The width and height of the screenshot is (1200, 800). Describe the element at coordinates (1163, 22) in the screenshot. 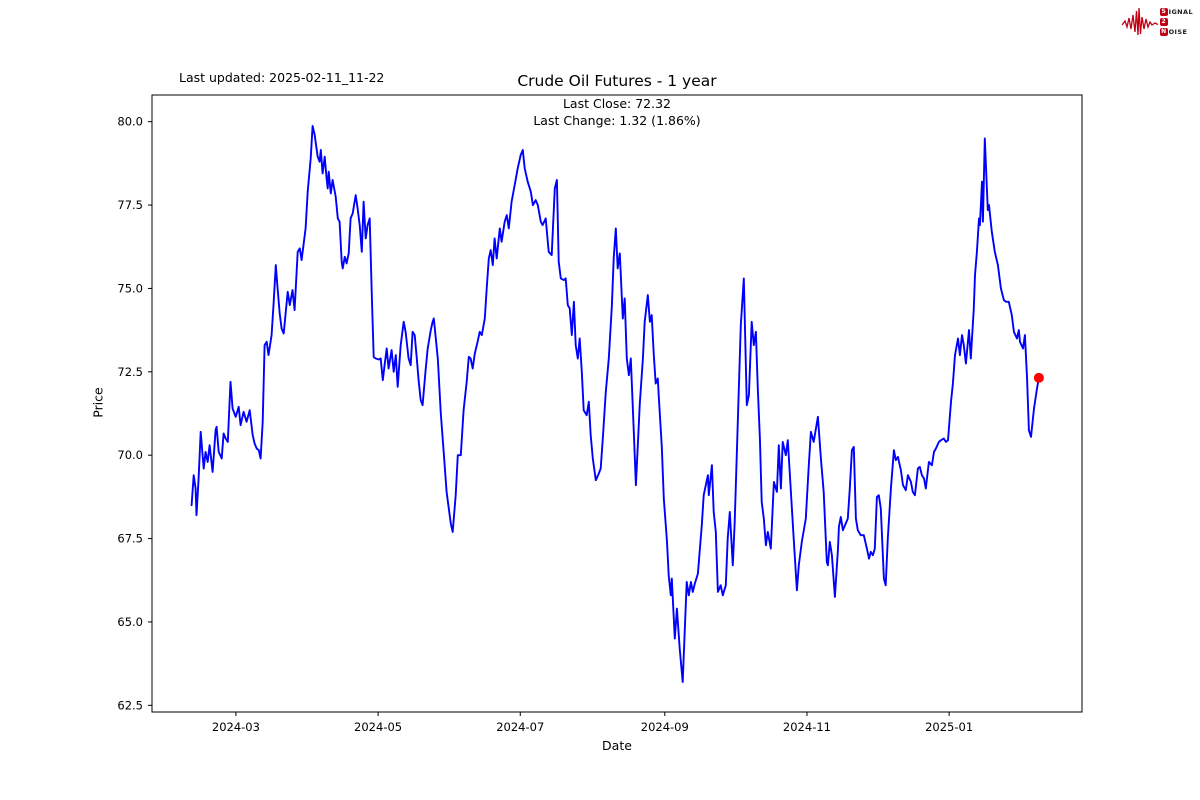

I see `logo-letterbox-2: 2` at that location.